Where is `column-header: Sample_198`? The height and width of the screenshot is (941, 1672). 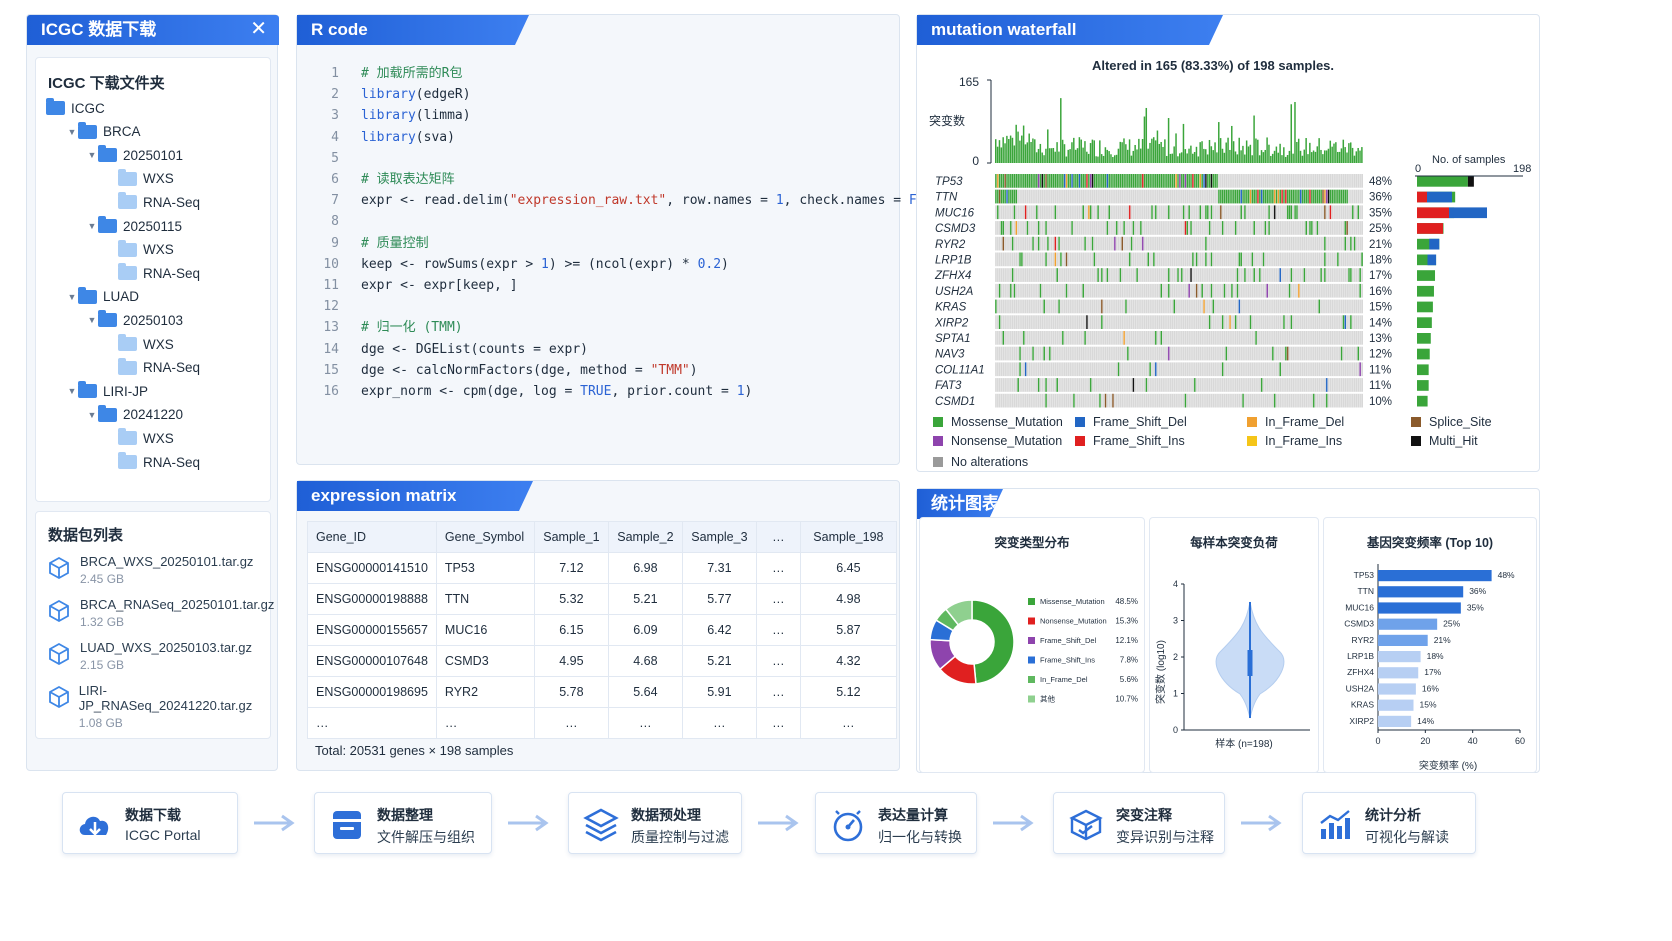 column-header: Sample_198 is located at coordinates (848, 537).